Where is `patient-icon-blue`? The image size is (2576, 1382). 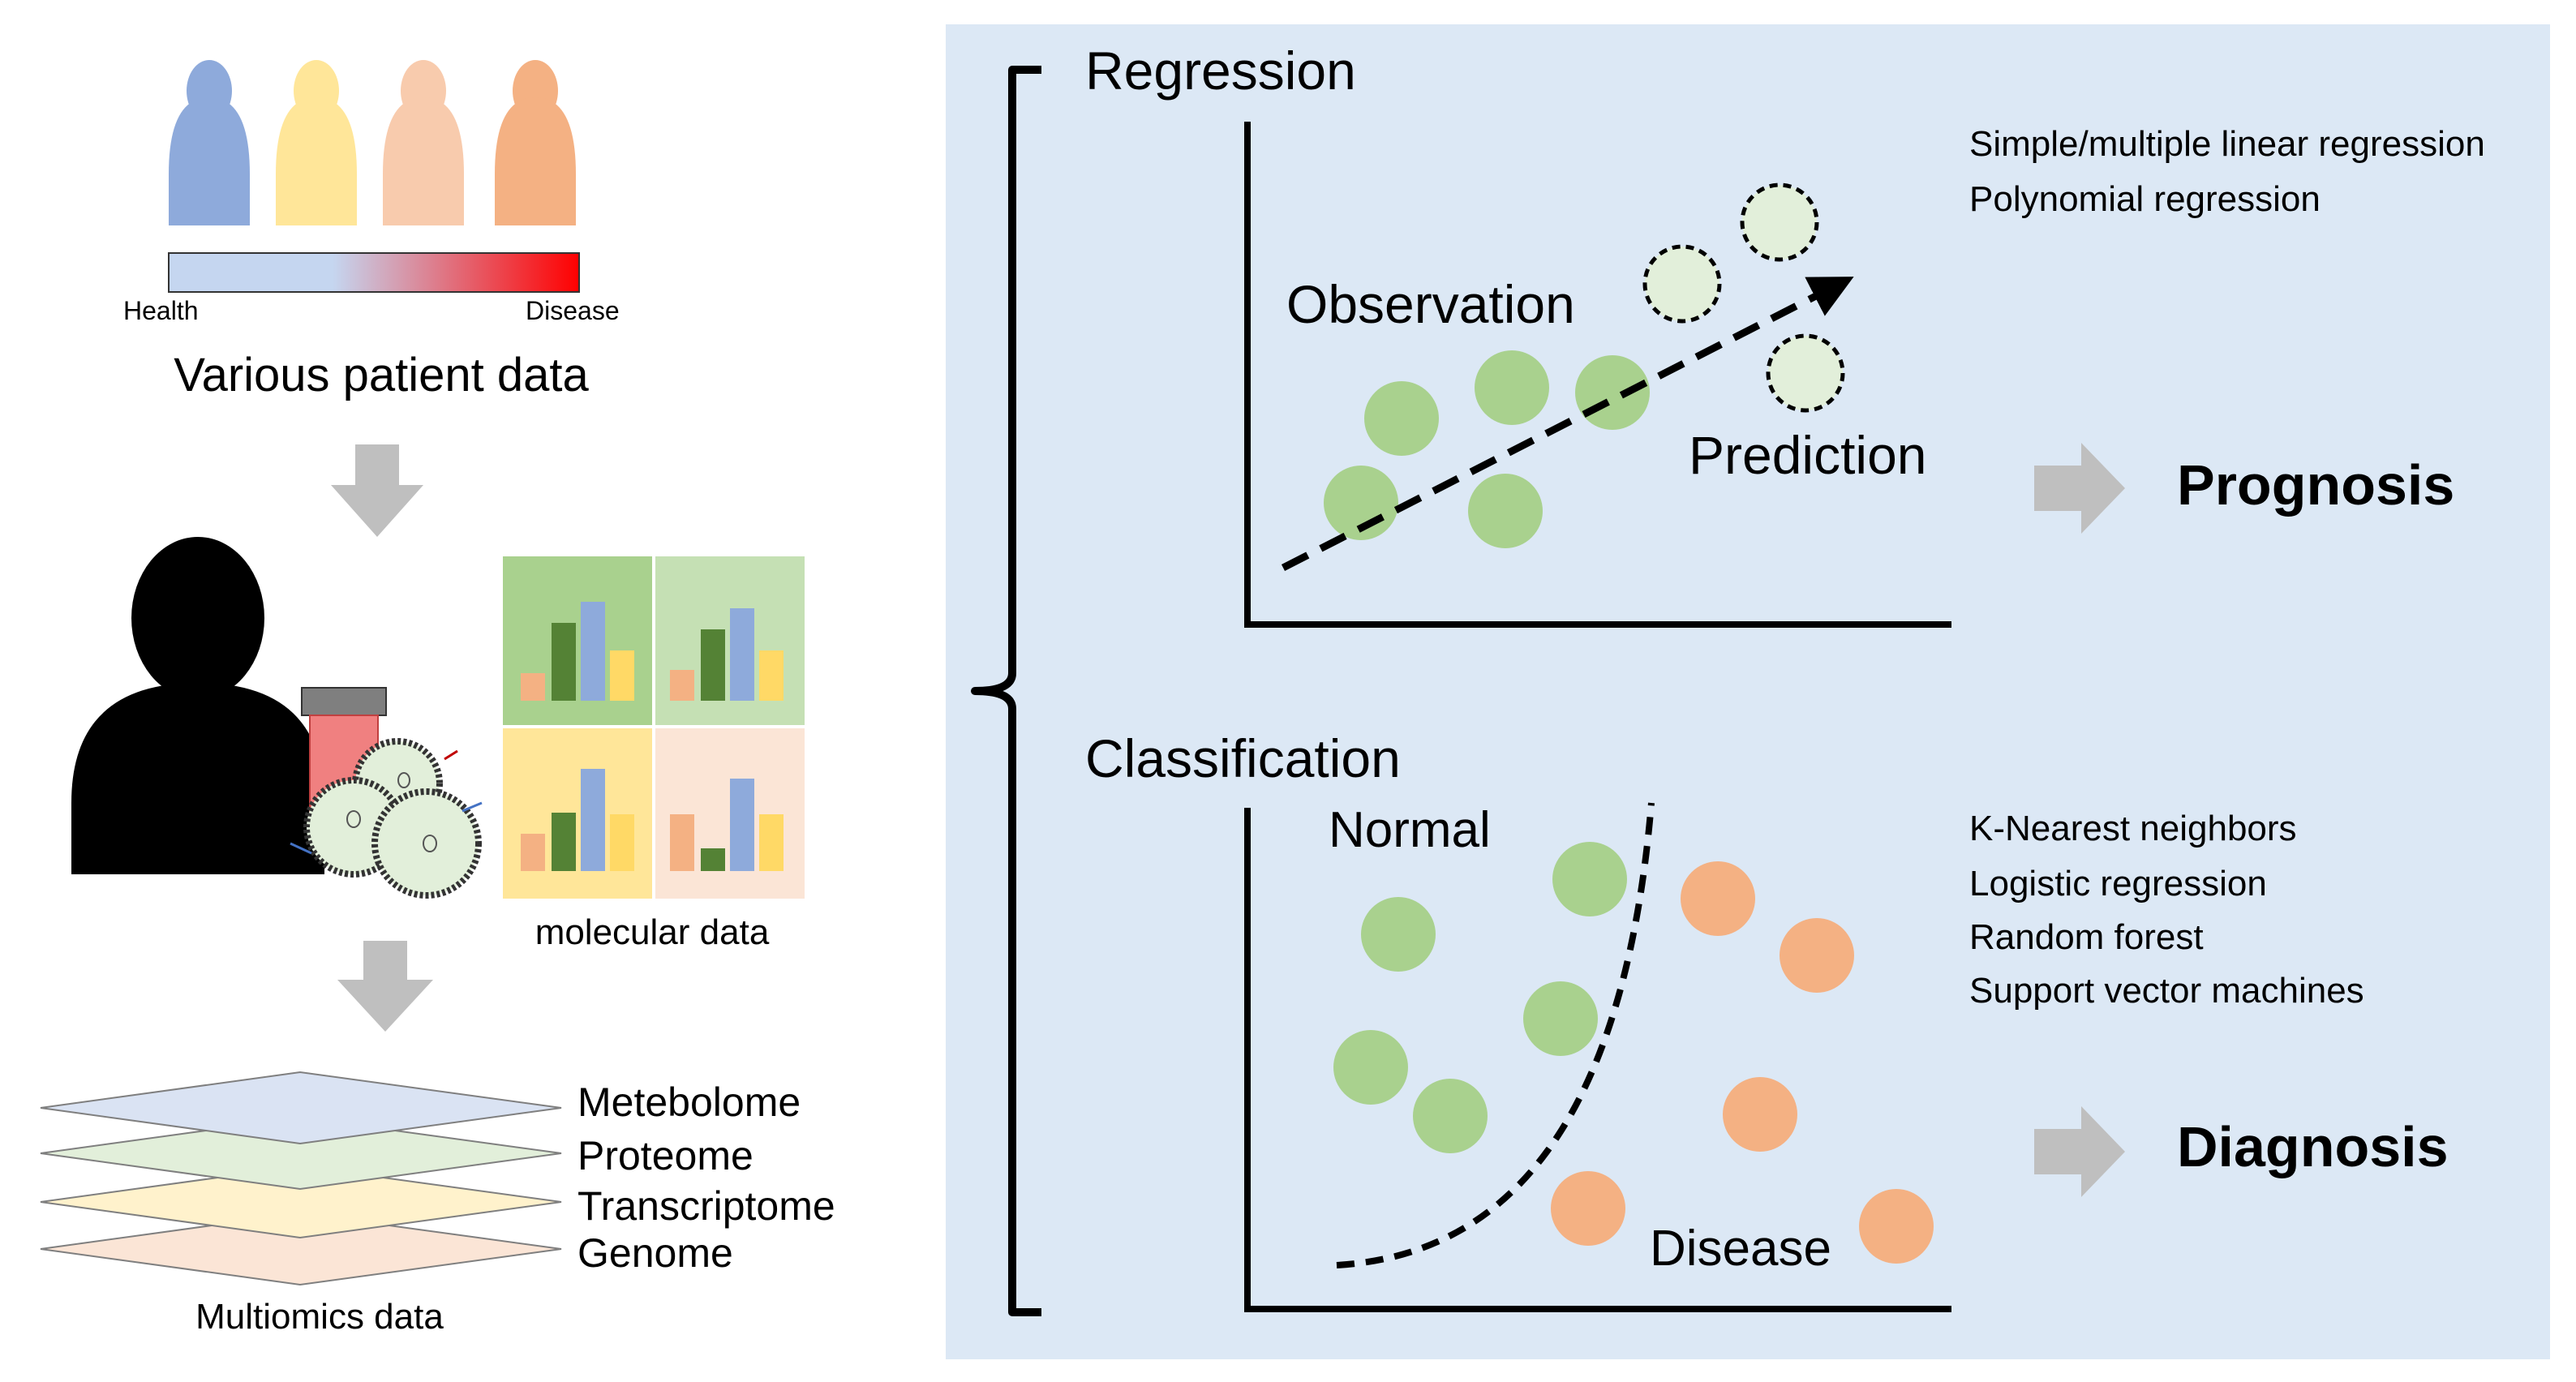
patient-icon-blue is located at coordinates (210, 142).